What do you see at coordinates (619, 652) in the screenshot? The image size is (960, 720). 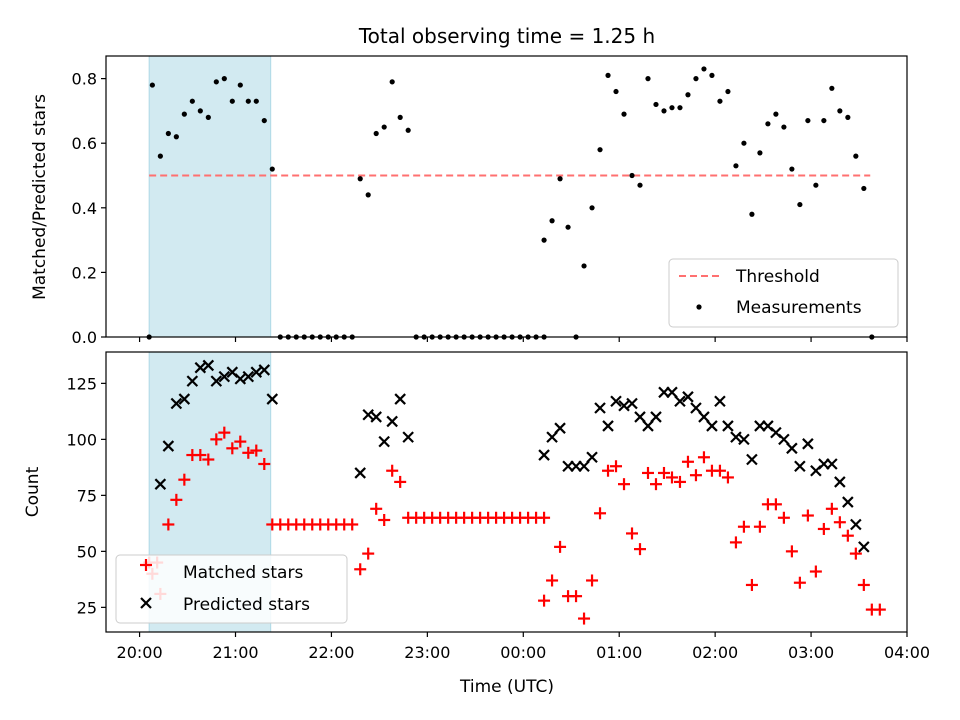 I see `x-tick-label: 01:00` at bounding box center [619, 652].